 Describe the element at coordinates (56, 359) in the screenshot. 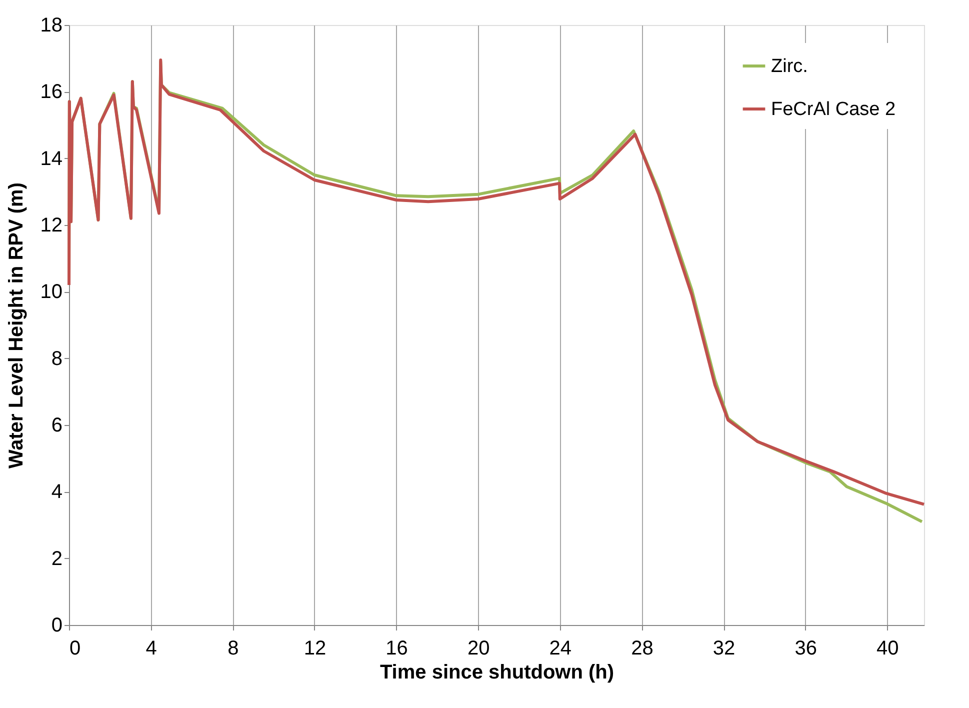

I see `y-tick-label: 8` at that location.